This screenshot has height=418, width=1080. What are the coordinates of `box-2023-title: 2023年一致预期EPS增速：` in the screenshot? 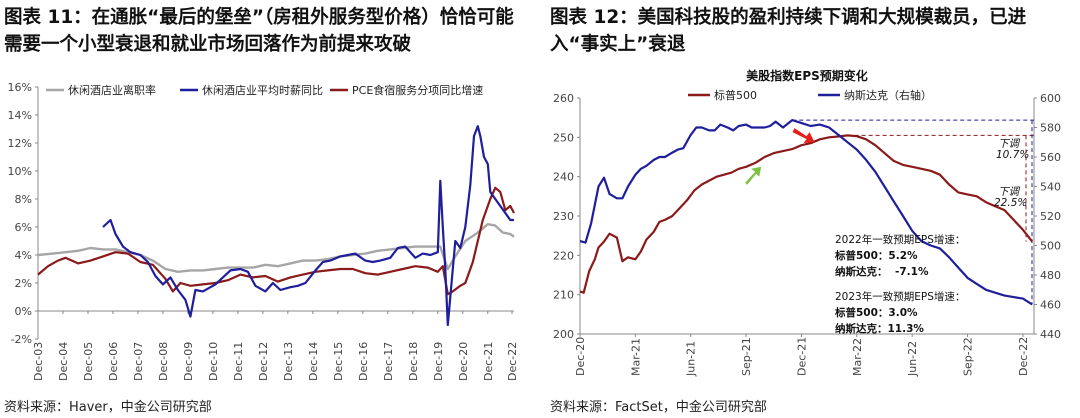 It's located at (900, 296).